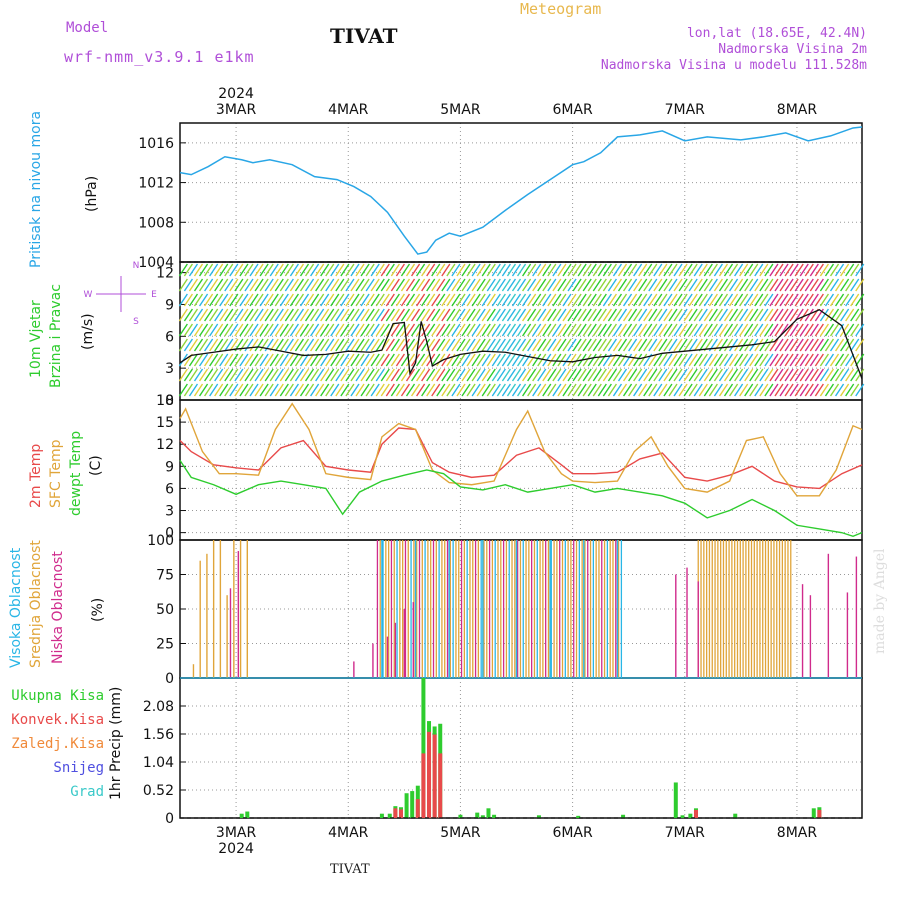  Describe the element at coordinates (797, 110) in the screenshot. I see `time-label-top: 8MAR` at that location.